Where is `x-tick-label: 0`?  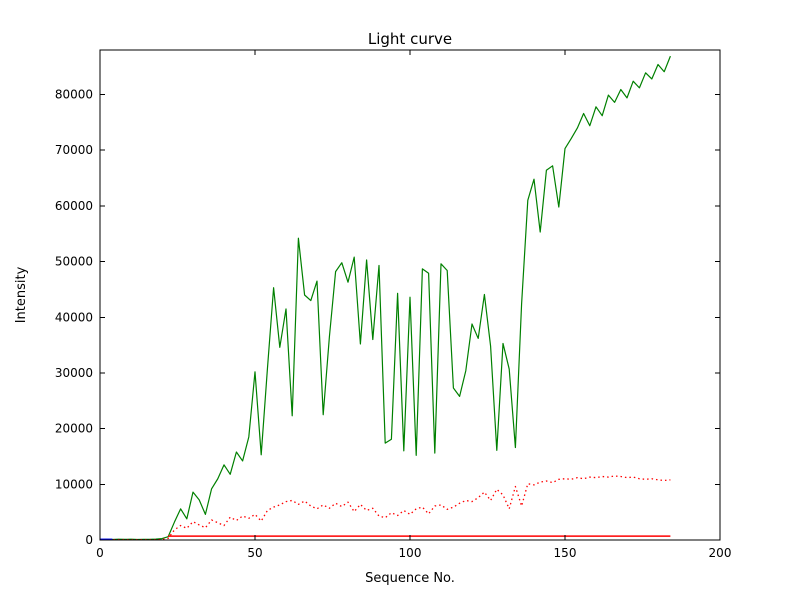 x-tick-label: 0 is located at coordinates (100, 553).